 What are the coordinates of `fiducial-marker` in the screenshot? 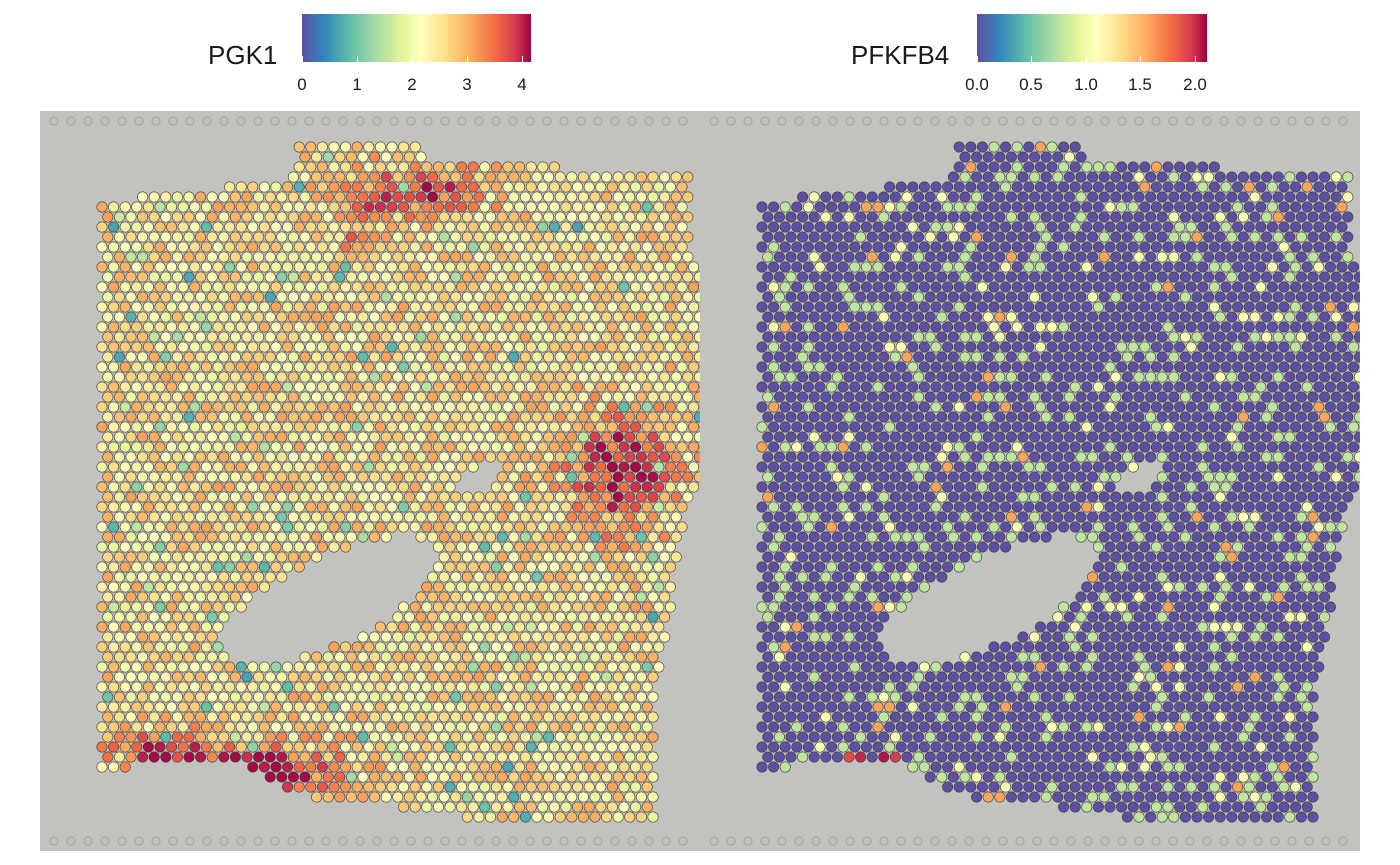 It's located at (615, 841).